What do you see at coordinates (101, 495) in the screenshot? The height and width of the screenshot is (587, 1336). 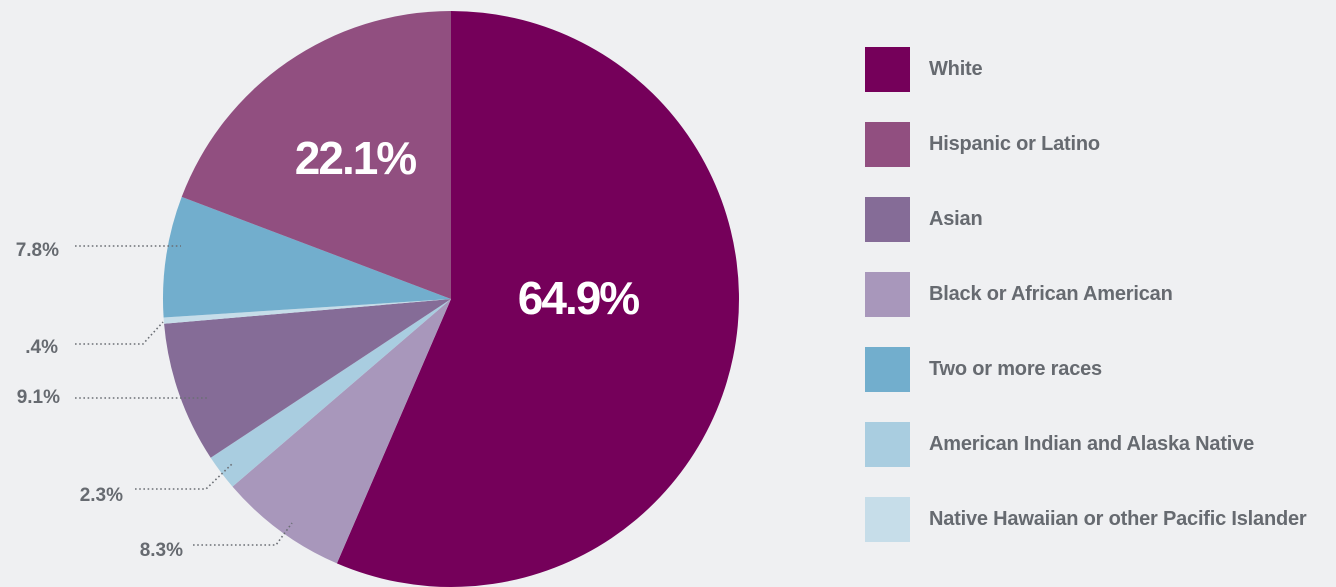 I see `data-label-american-indian-and-alaska-native: 2.3%` at bounding box center [101, 495].